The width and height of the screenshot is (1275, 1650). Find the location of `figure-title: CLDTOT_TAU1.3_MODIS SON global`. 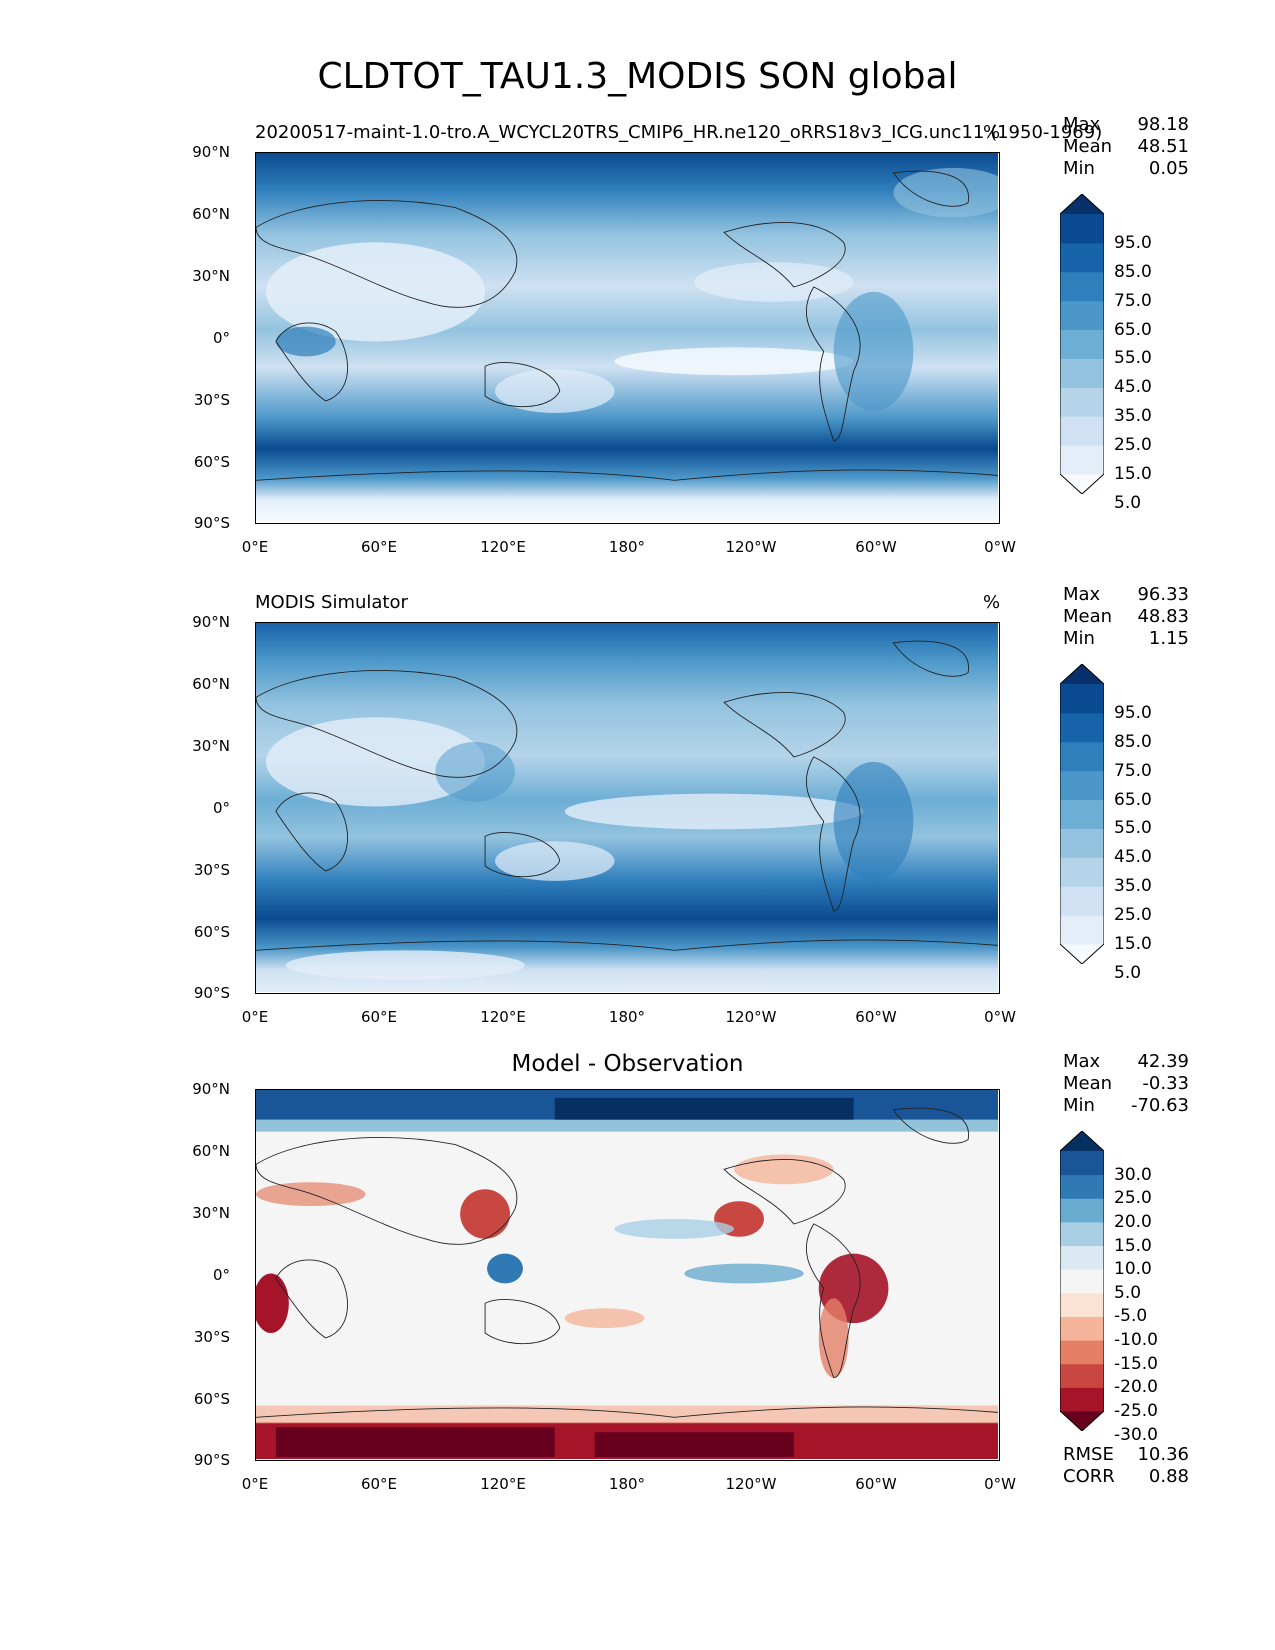

figure-title: CLDTOT_TAU1.3_MODIS SON global is located at coordinates (637, 76).